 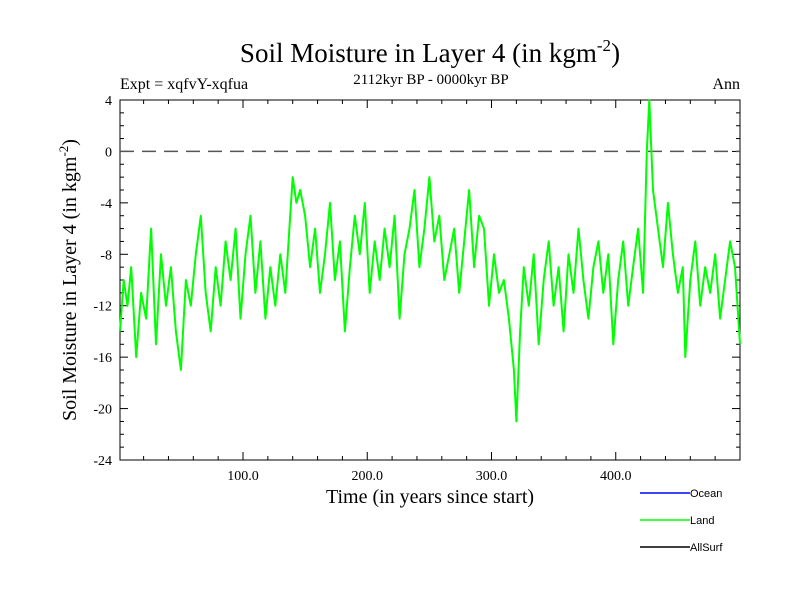 I want to click on x-tick-label: 200.0, so click(x=368, y=476).